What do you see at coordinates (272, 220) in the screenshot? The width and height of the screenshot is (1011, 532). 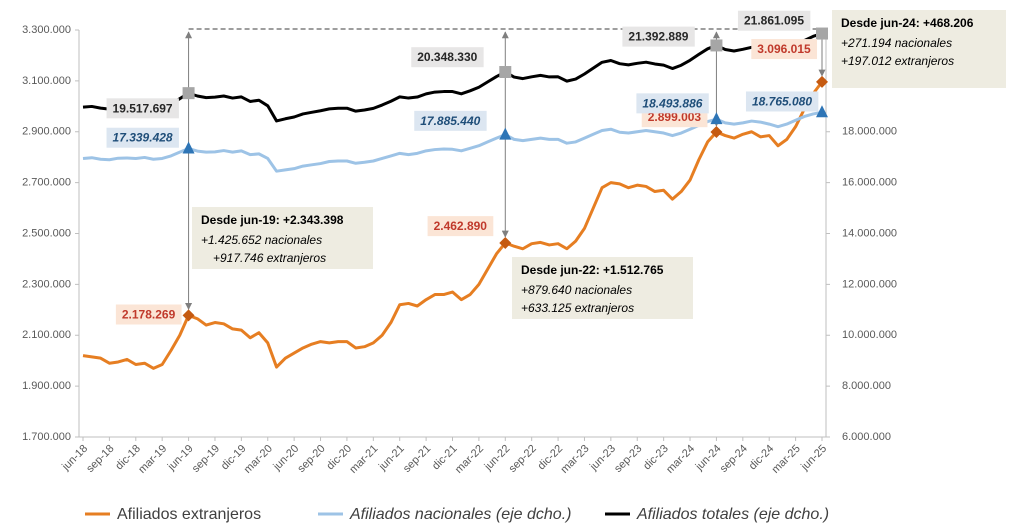 I see `callout-title: Desde jun-19: +2.343.398` at bounding box center [272, 220].